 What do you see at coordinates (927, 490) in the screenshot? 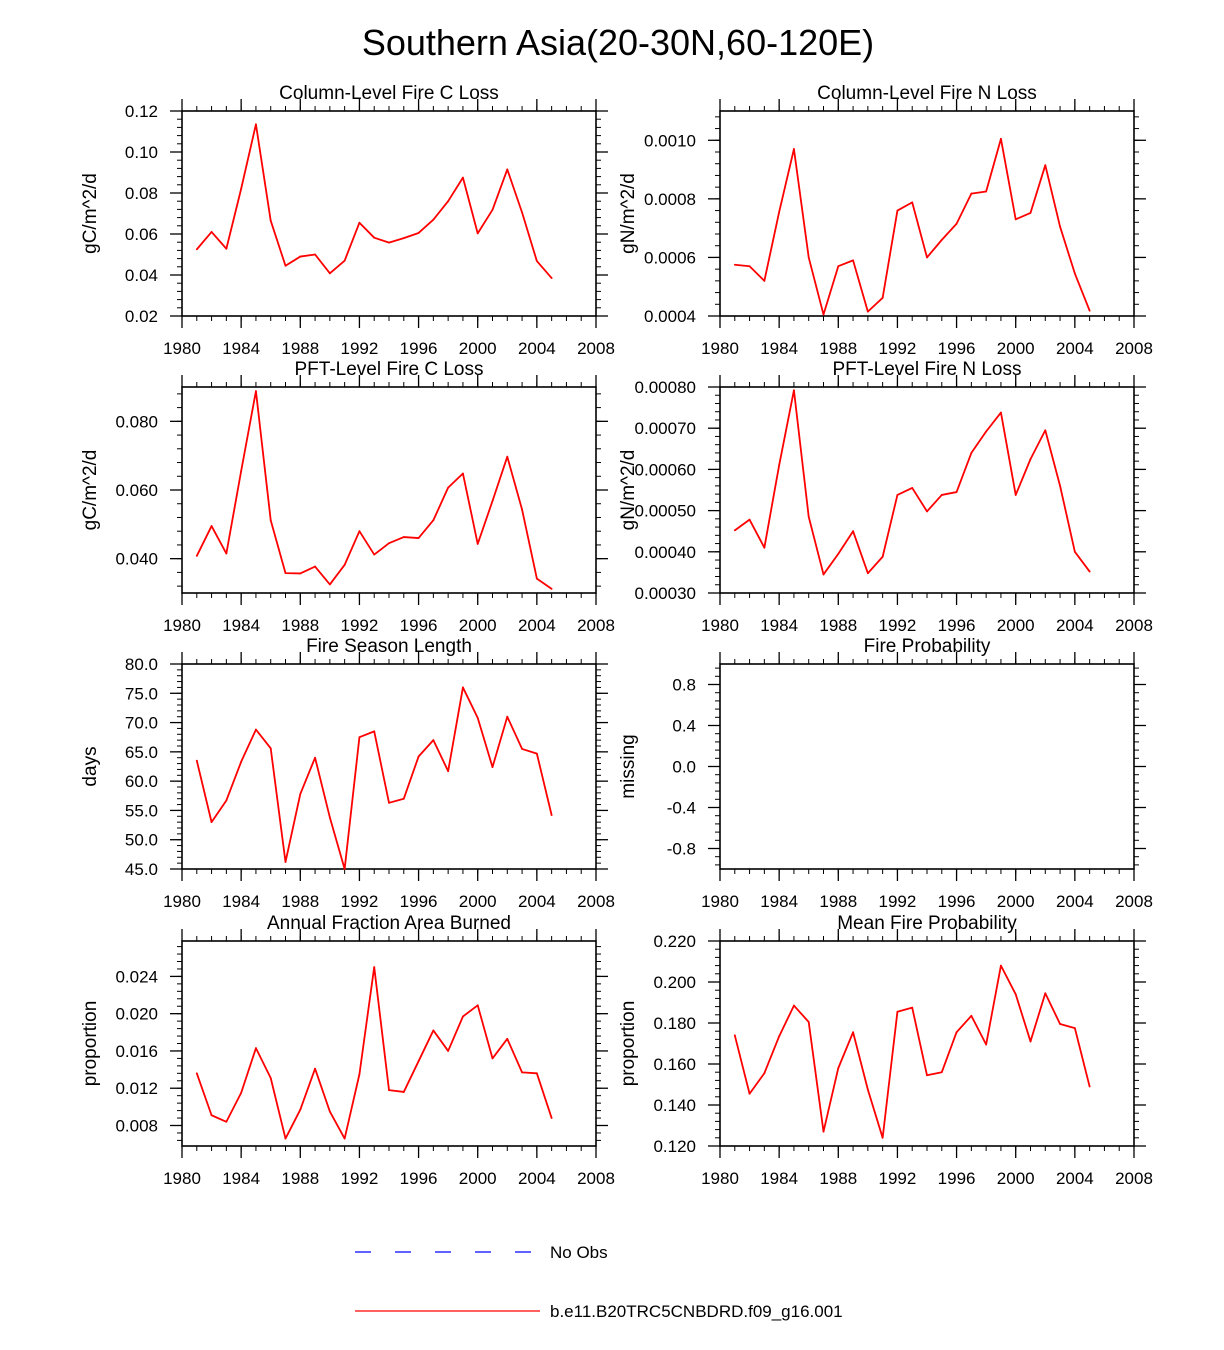
I see `plot-frame` at bounding box center [927, 490].